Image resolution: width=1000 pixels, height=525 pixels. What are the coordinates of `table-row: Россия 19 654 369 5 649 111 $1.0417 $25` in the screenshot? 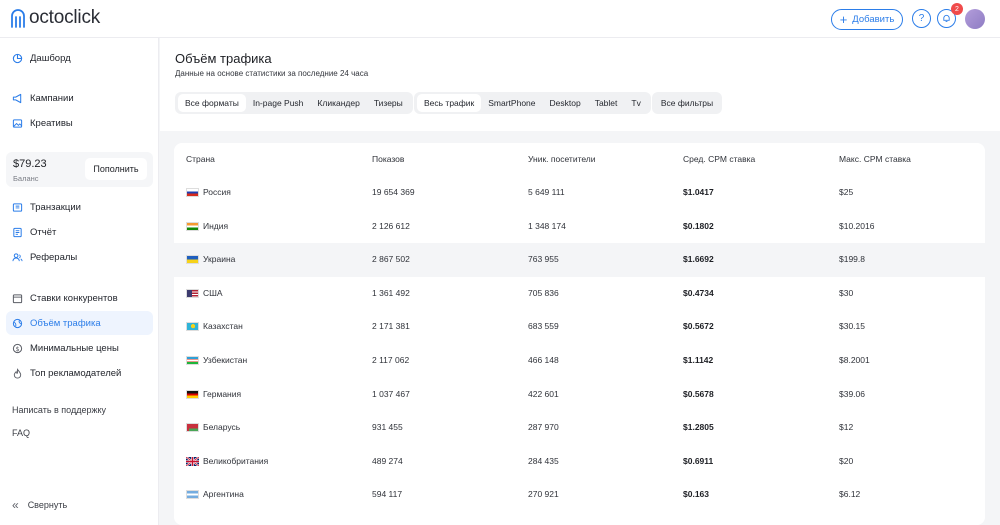 It's located at (579, 193).